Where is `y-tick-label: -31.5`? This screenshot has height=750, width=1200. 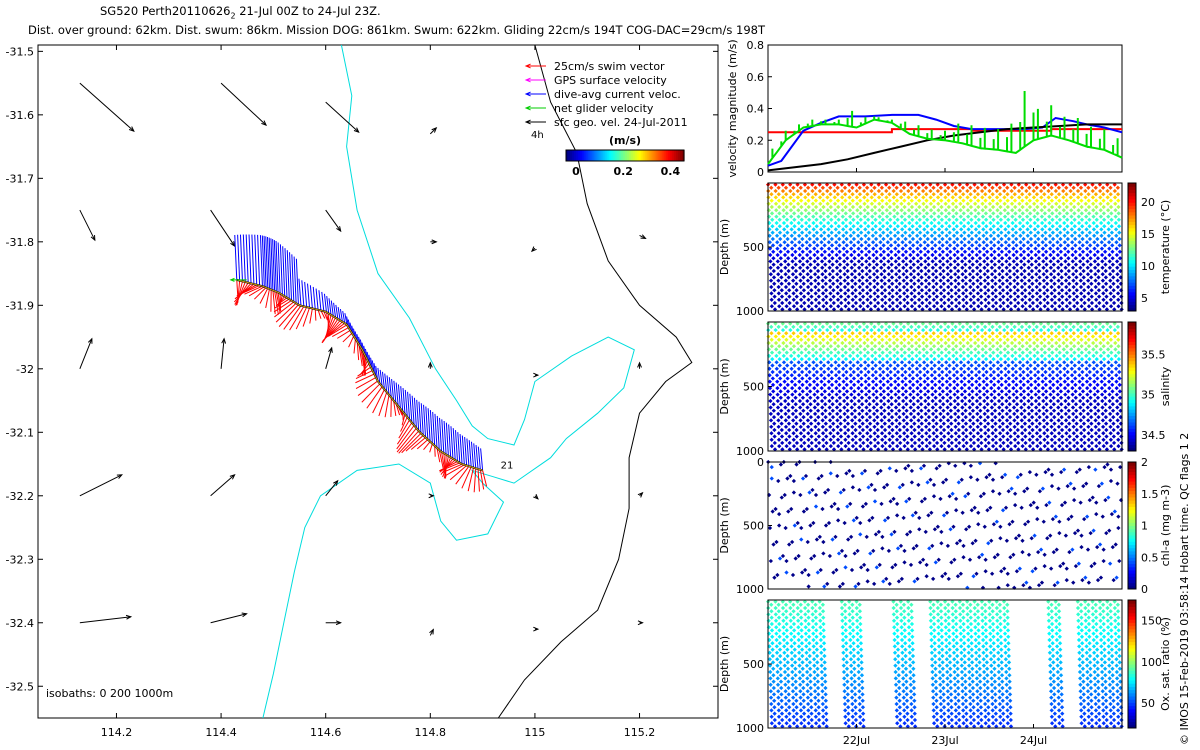
y-tick-label: -31.5 is located at coordinates (20, 51).